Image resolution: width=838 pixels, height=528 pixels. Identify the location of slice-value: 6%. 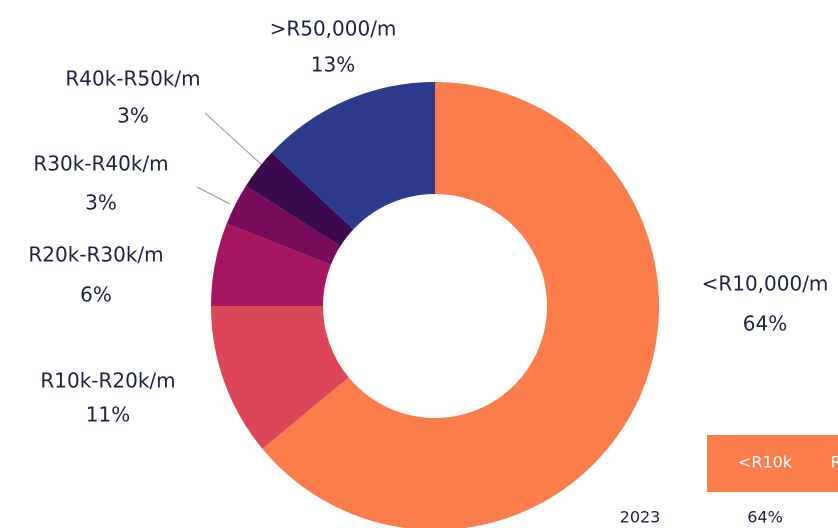
(96, 295).